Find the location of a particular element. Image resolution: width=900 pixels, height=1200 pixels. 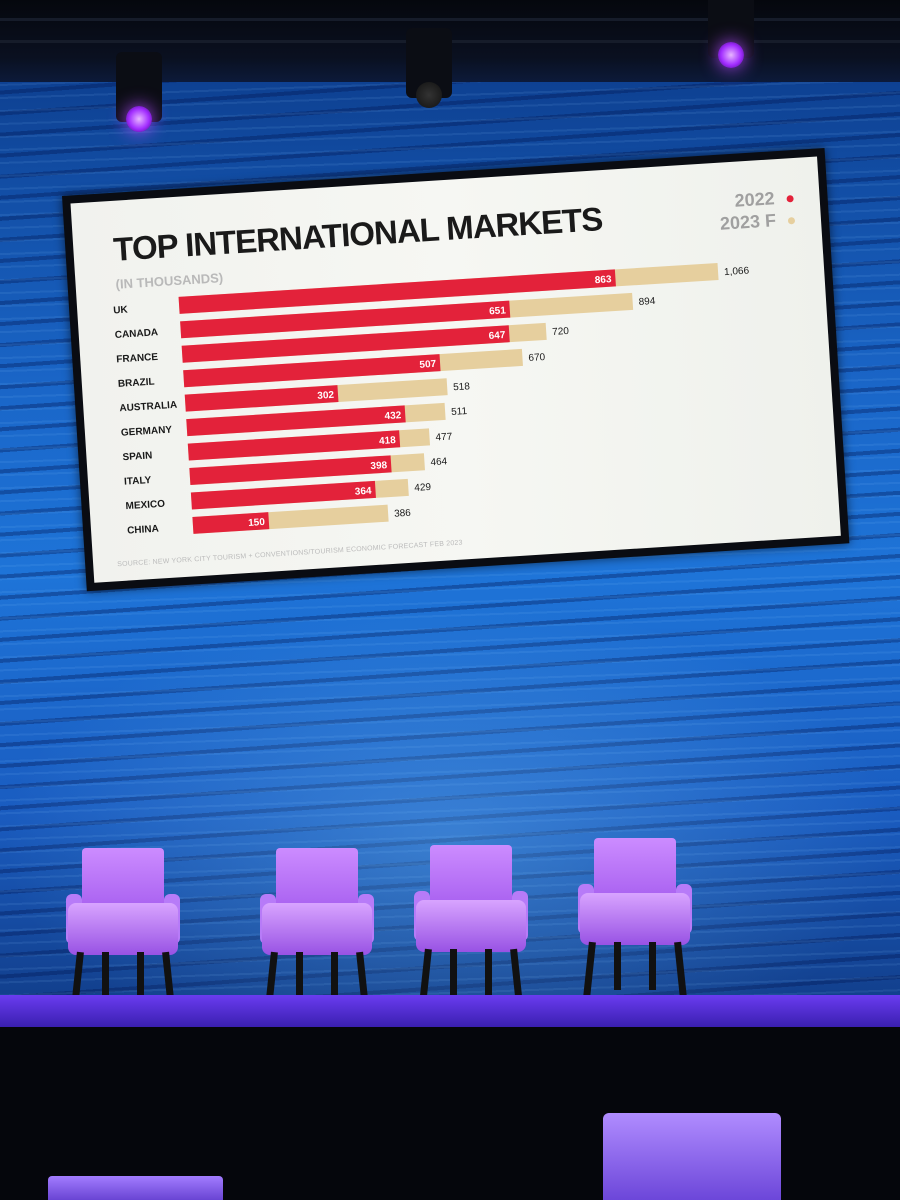

value-label-2023f-brazil: 670 is located at coordinates (537, 358).